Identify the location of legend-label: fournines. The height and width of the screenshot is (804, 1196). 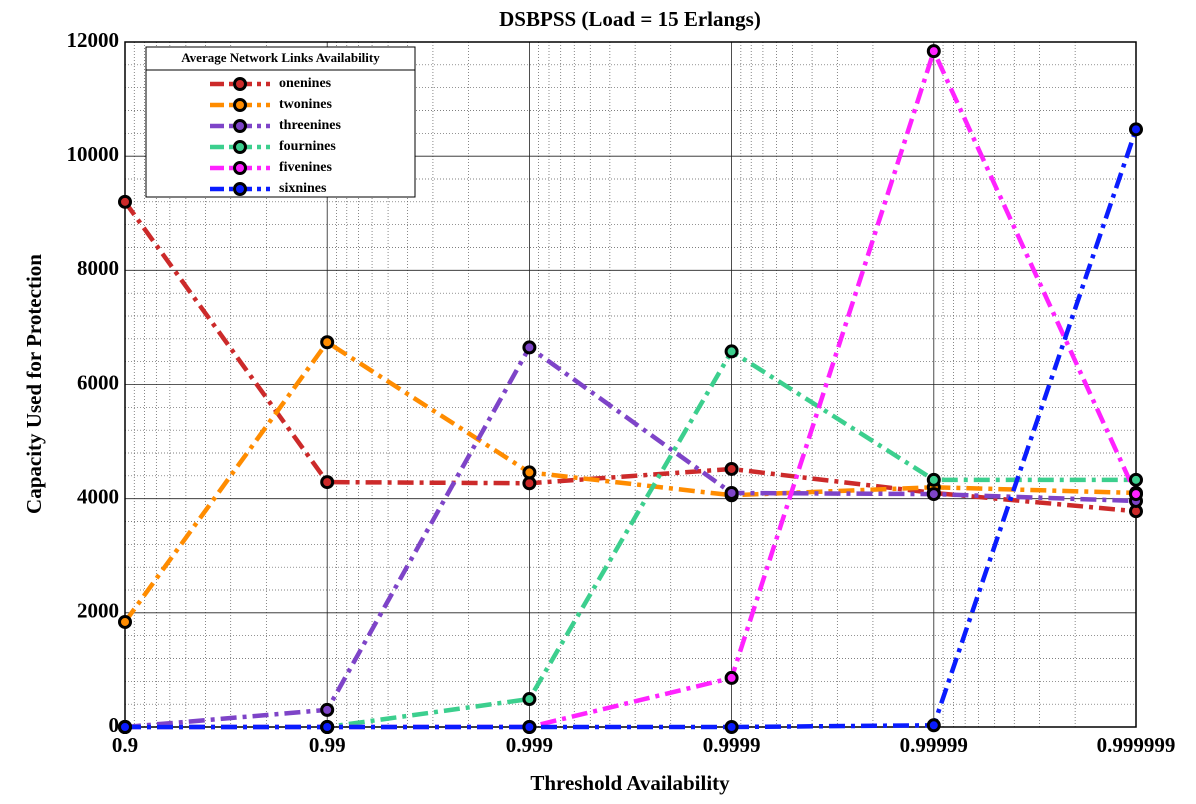
(307, 146).